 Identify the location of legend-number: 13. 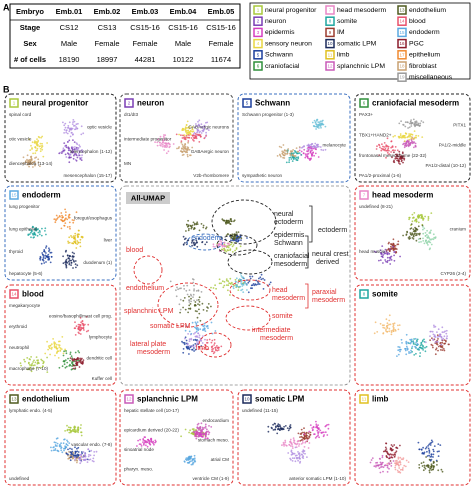
(402, 9).